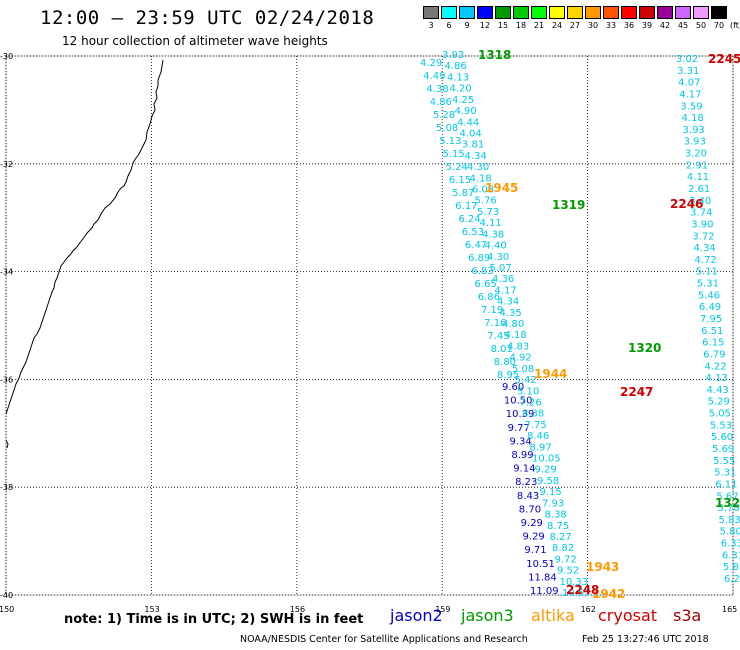 The width and height of the screenshot is (740, 650). I want to click on swh-value-track3: 3.20, so click(696, 154).